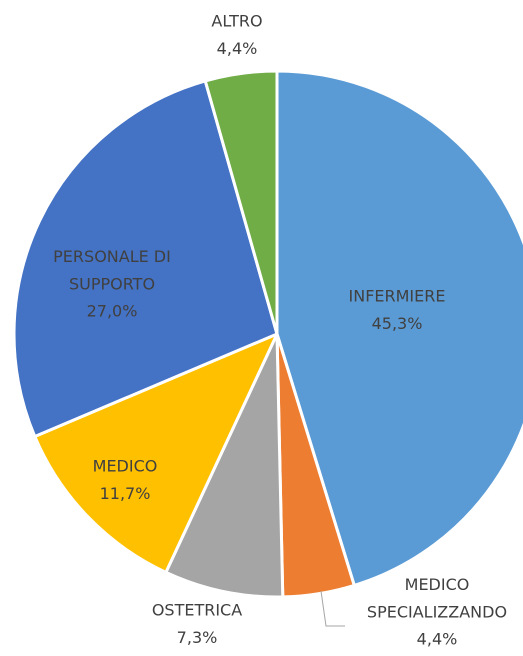 The image size is (523, 656). What do you see at coordinates (437, 598) in the screenshot?
I see `slice-label: MEDICO SPECIALIZZANDO` at bounding box center [437, 598].